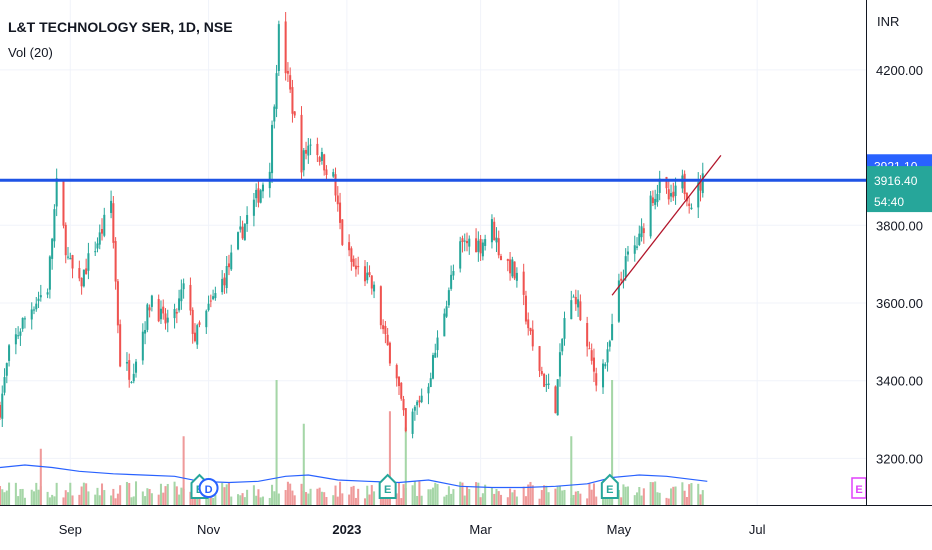  I want to click on event-marker-earnings: E, so click(387, 486).